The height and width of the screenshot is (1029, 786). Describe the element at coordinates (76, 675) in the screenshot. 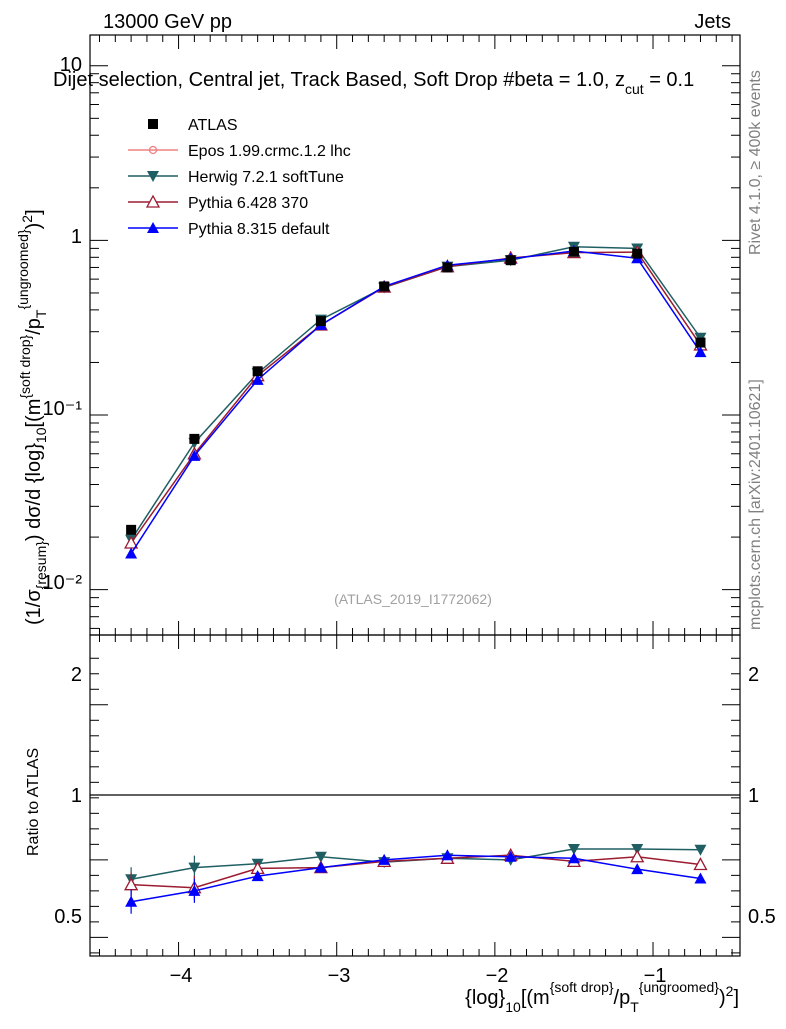

I see `ratio-y-tick-label: 2` at that location.